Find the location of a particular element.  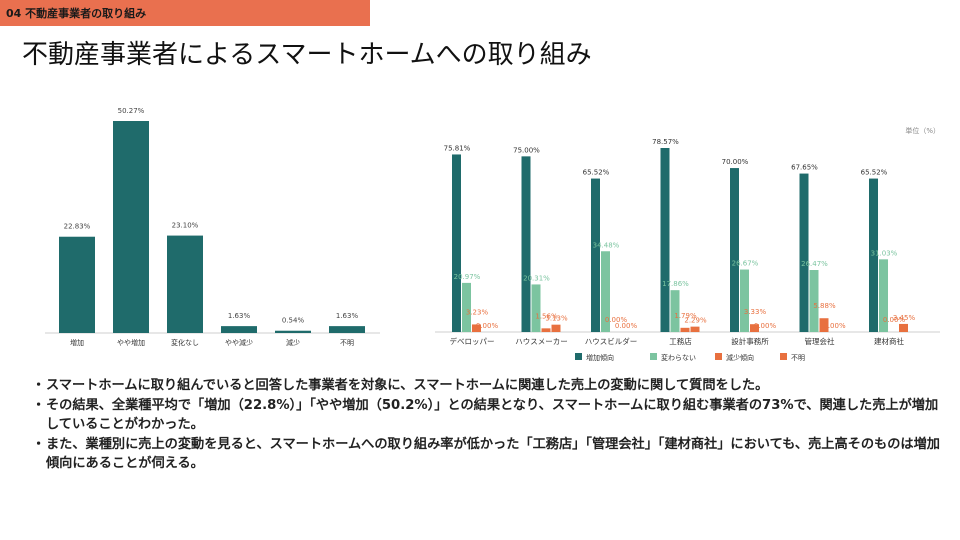

x-tick-label: 減少 is located at coordinates (293, 342).